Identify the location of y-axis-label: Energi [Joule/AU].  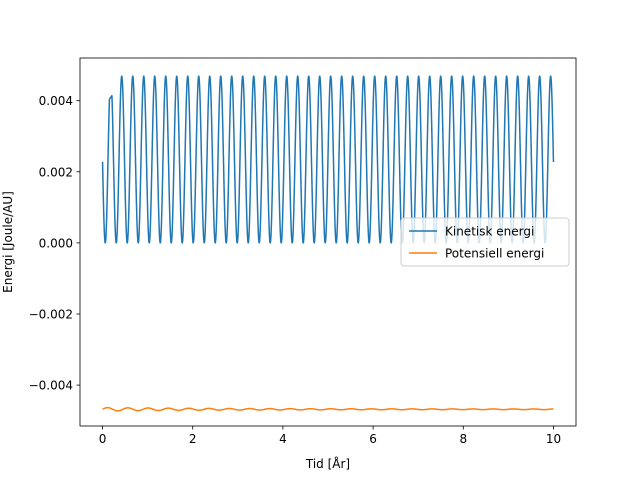
(8, 242).